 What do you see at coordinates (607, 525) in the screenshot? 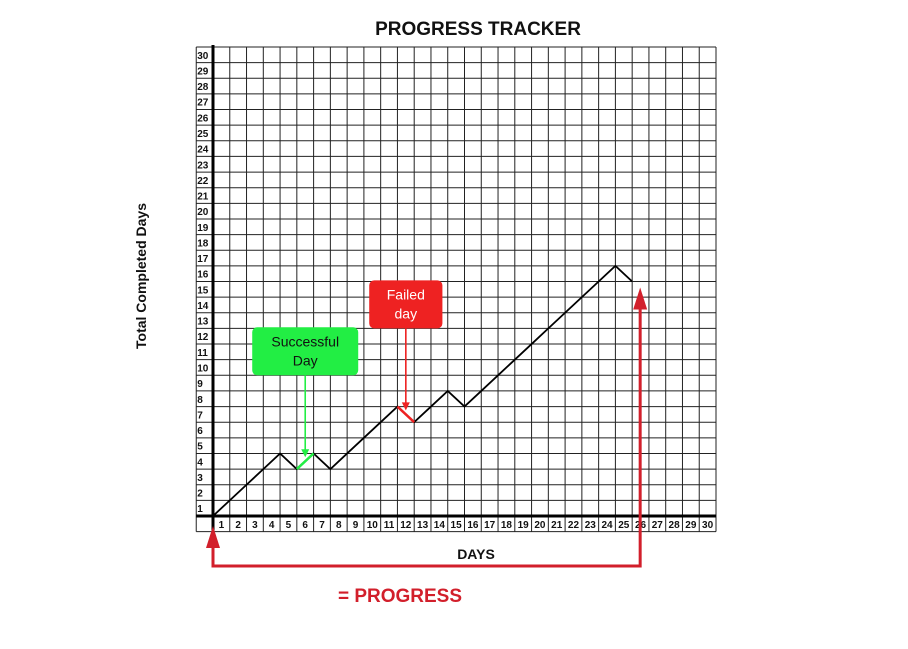
I see `x-tick-label: 24` at bounding box center [607, 525].